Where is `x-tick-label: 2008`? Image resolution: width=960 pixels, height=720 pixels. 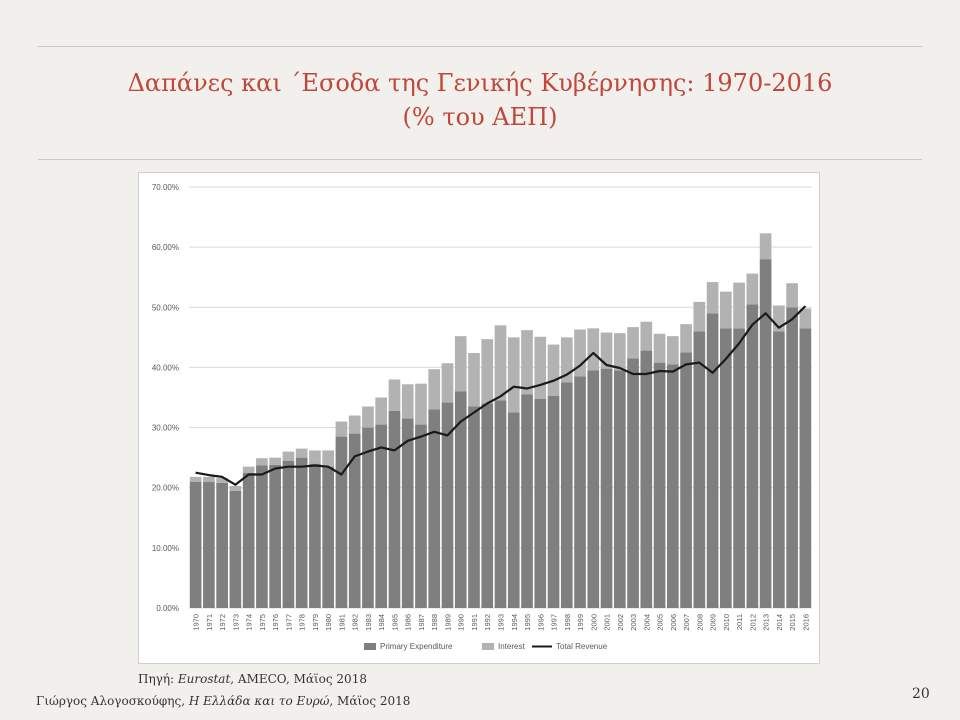 x-tick-label: 2008 is located at coordinates (699, 622).